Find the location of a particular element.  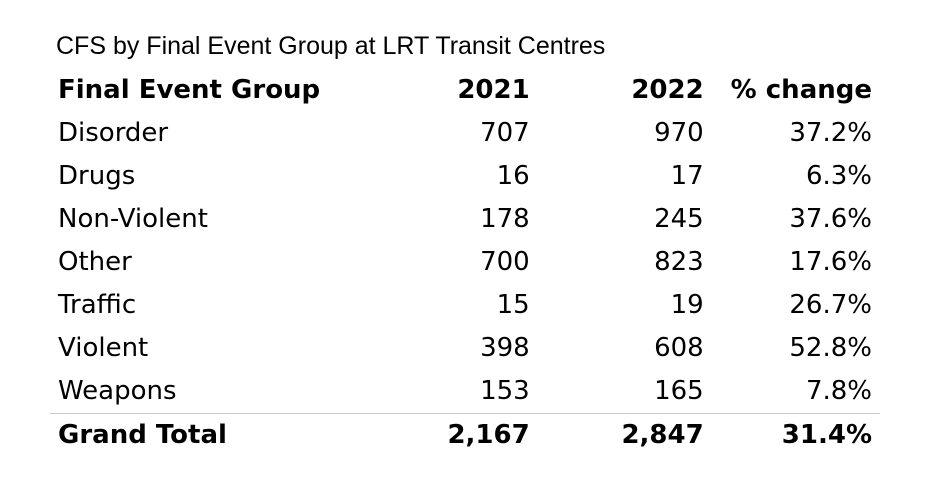

table-row: Traffic 15 19 26.7% is located at coordinates (465, 305).